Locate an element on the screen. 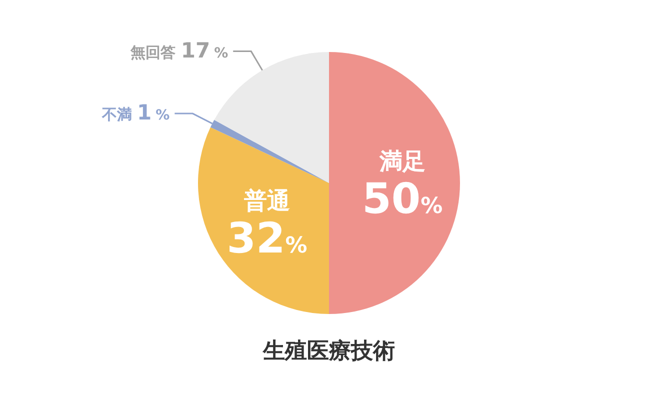 This screenshot has height=396, width=654. text: 生殖医療技術 is located at coordinates (328, 351).